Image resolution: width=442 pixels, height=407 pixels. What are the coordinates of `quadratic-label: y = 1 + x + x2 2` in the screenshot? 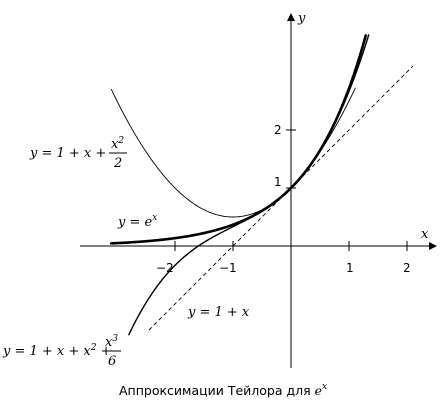 It's located at (78, 153).